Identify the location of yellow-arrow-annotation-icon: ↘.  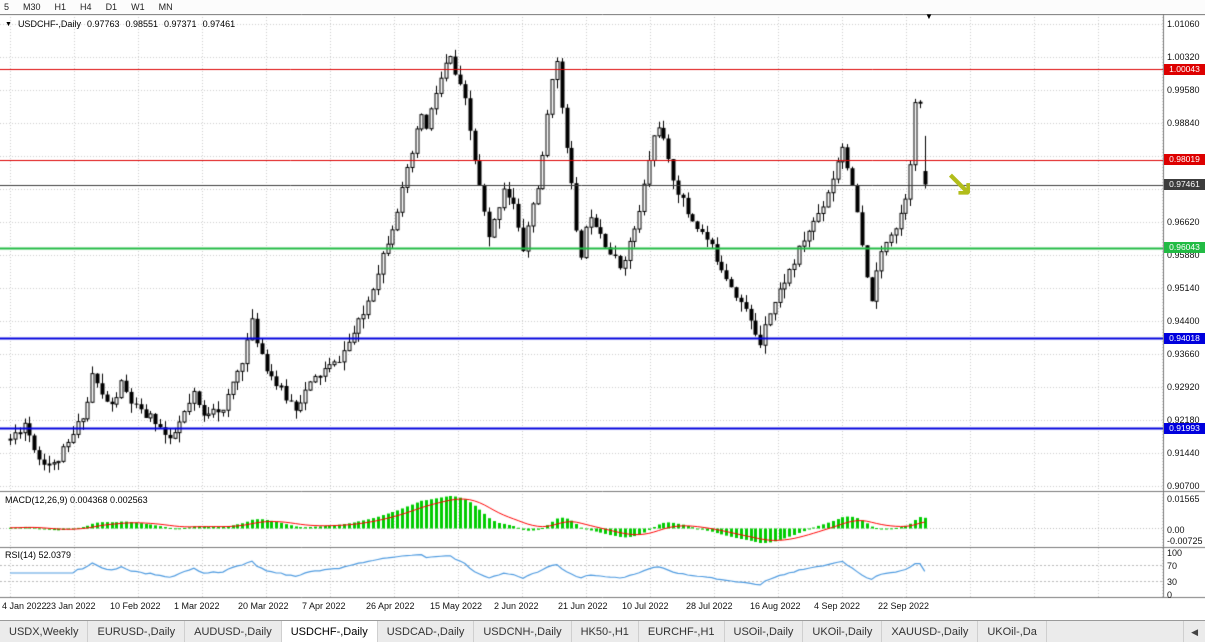
(959, 185).